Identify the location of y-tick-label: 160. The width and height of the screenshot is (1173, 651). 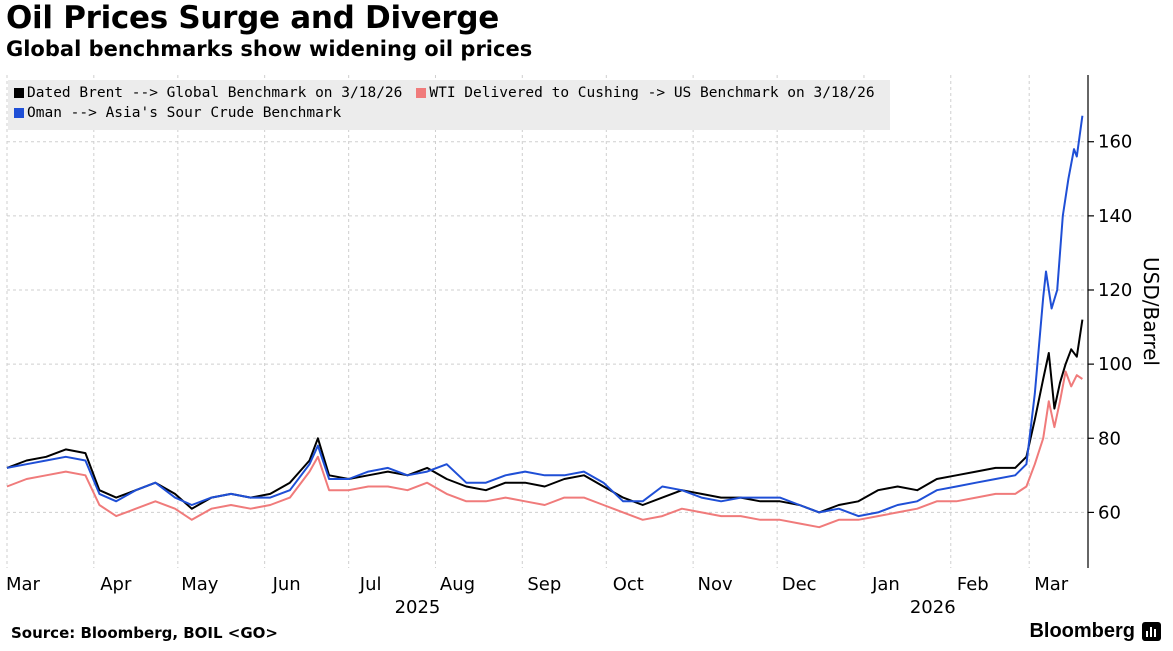
(1115, 142).